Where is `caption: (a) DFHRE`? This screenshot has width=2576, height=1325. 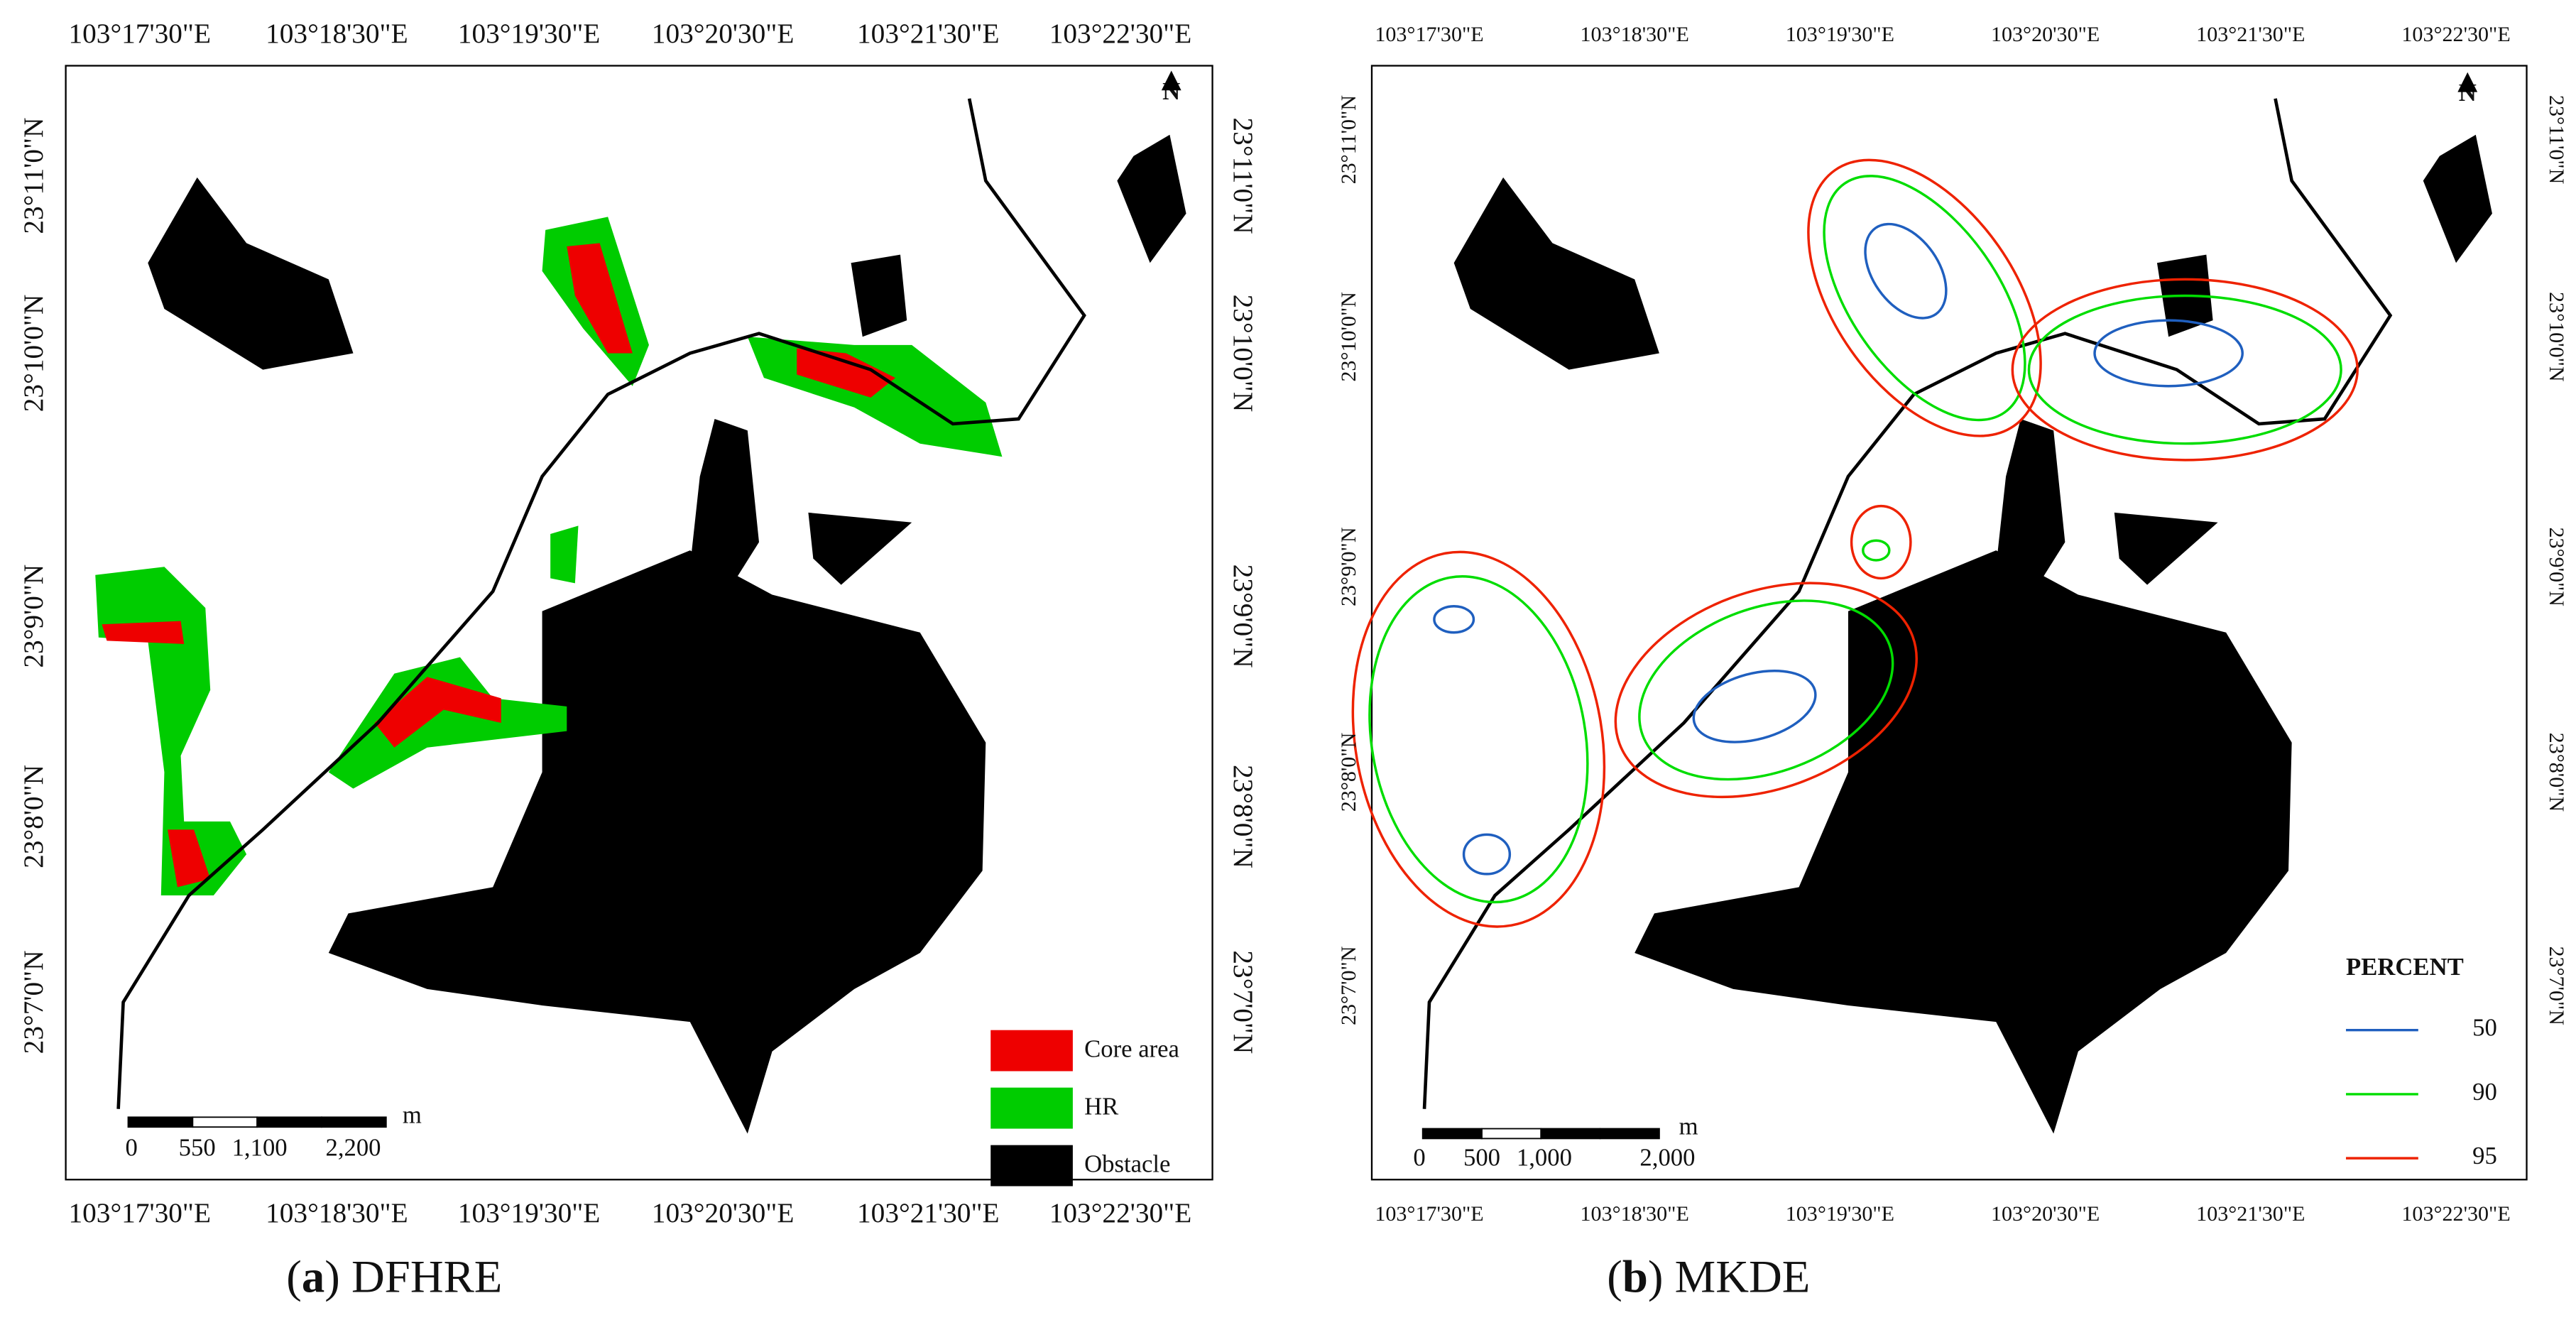
caption: (a) DFHRE is located at coordinates (394, 1277).